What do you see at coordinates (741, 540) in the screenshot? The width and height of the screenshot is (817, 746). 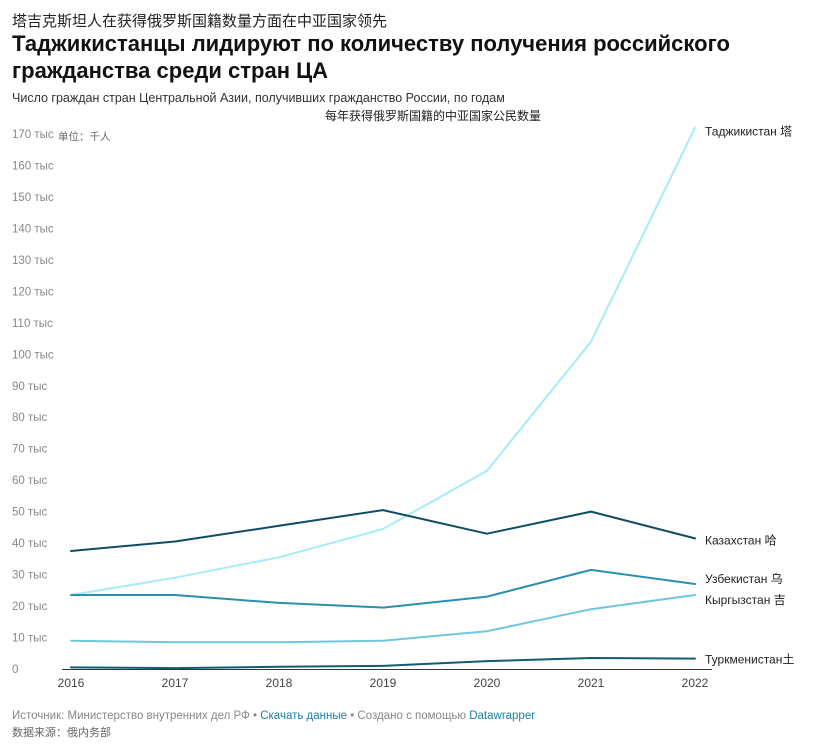 I see `series-label-kazakhstan: Казахстан 哈` at bounding box center [741, 540].